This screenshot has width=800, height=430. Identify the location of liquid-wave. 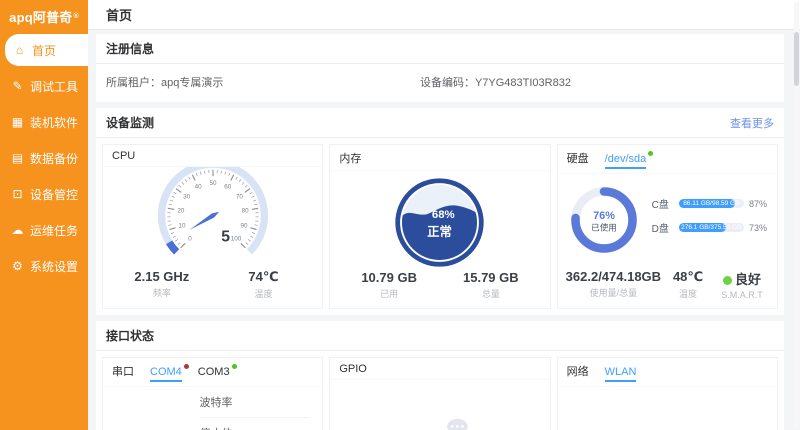
(440, 233).